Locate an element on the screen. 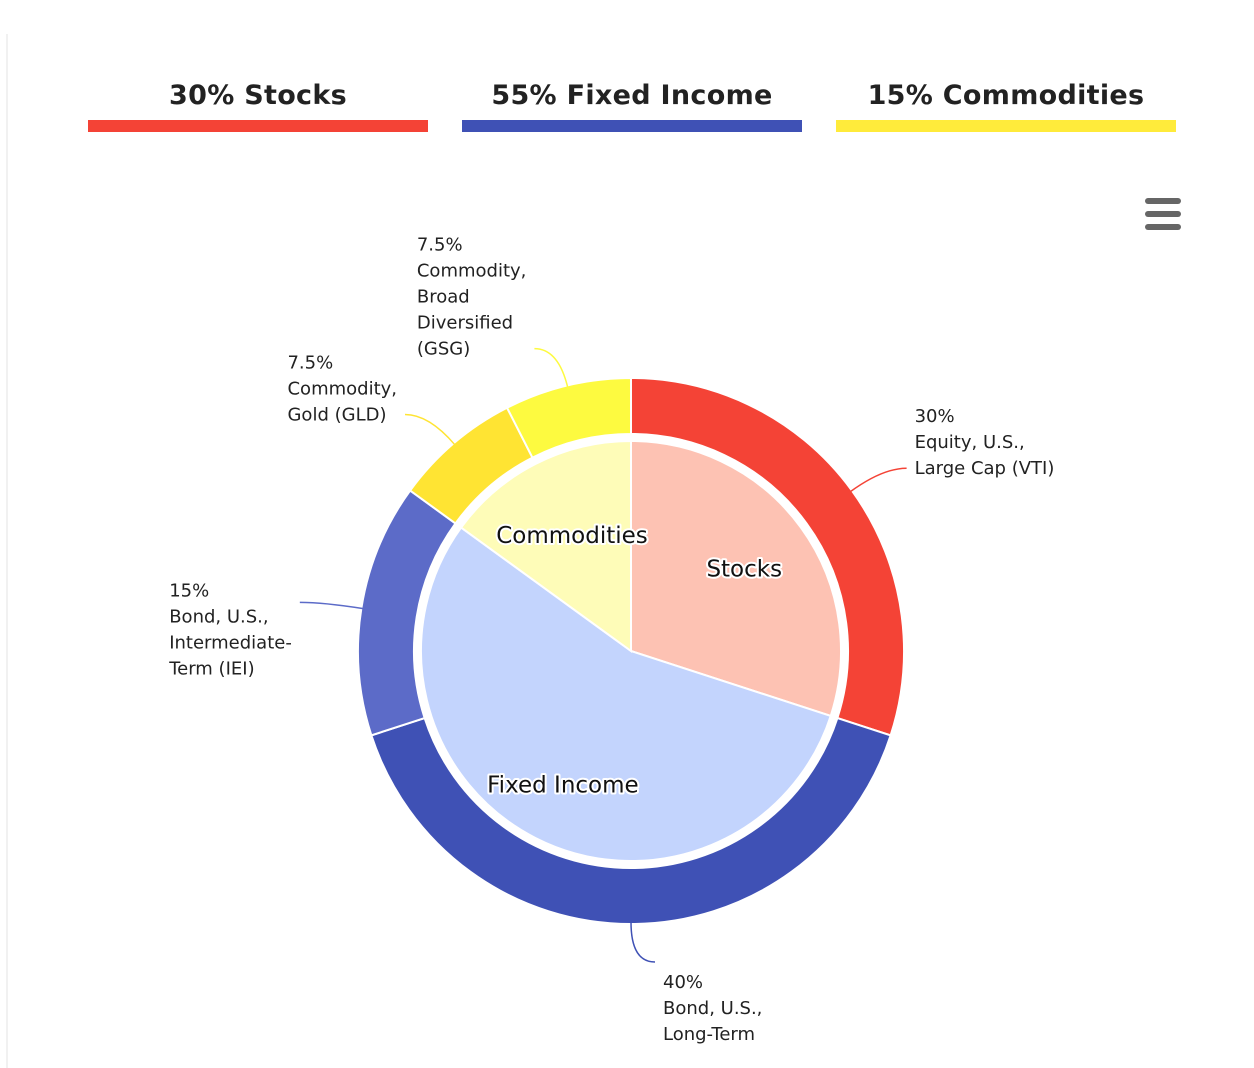  outer-label-4: 7.5% Commodity, Broad Diversified (GSG) is located at coordinates (472, 297).